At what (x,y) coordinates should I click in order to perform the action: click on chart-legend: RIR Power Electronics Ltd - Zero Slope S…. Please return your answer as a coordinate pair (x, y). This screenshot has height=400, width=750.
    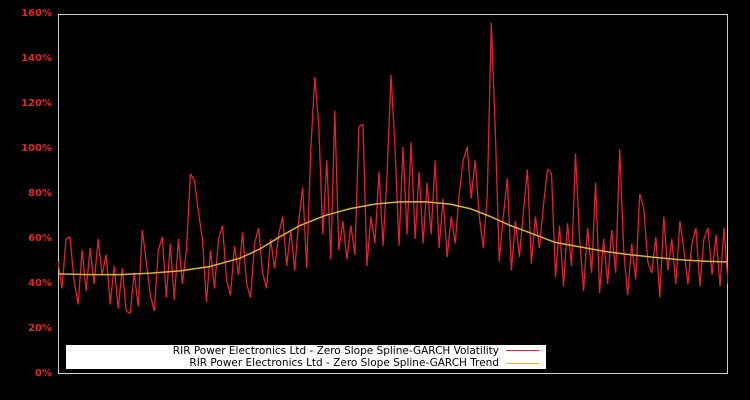
    Looking at the image, I should click on (306, 357).